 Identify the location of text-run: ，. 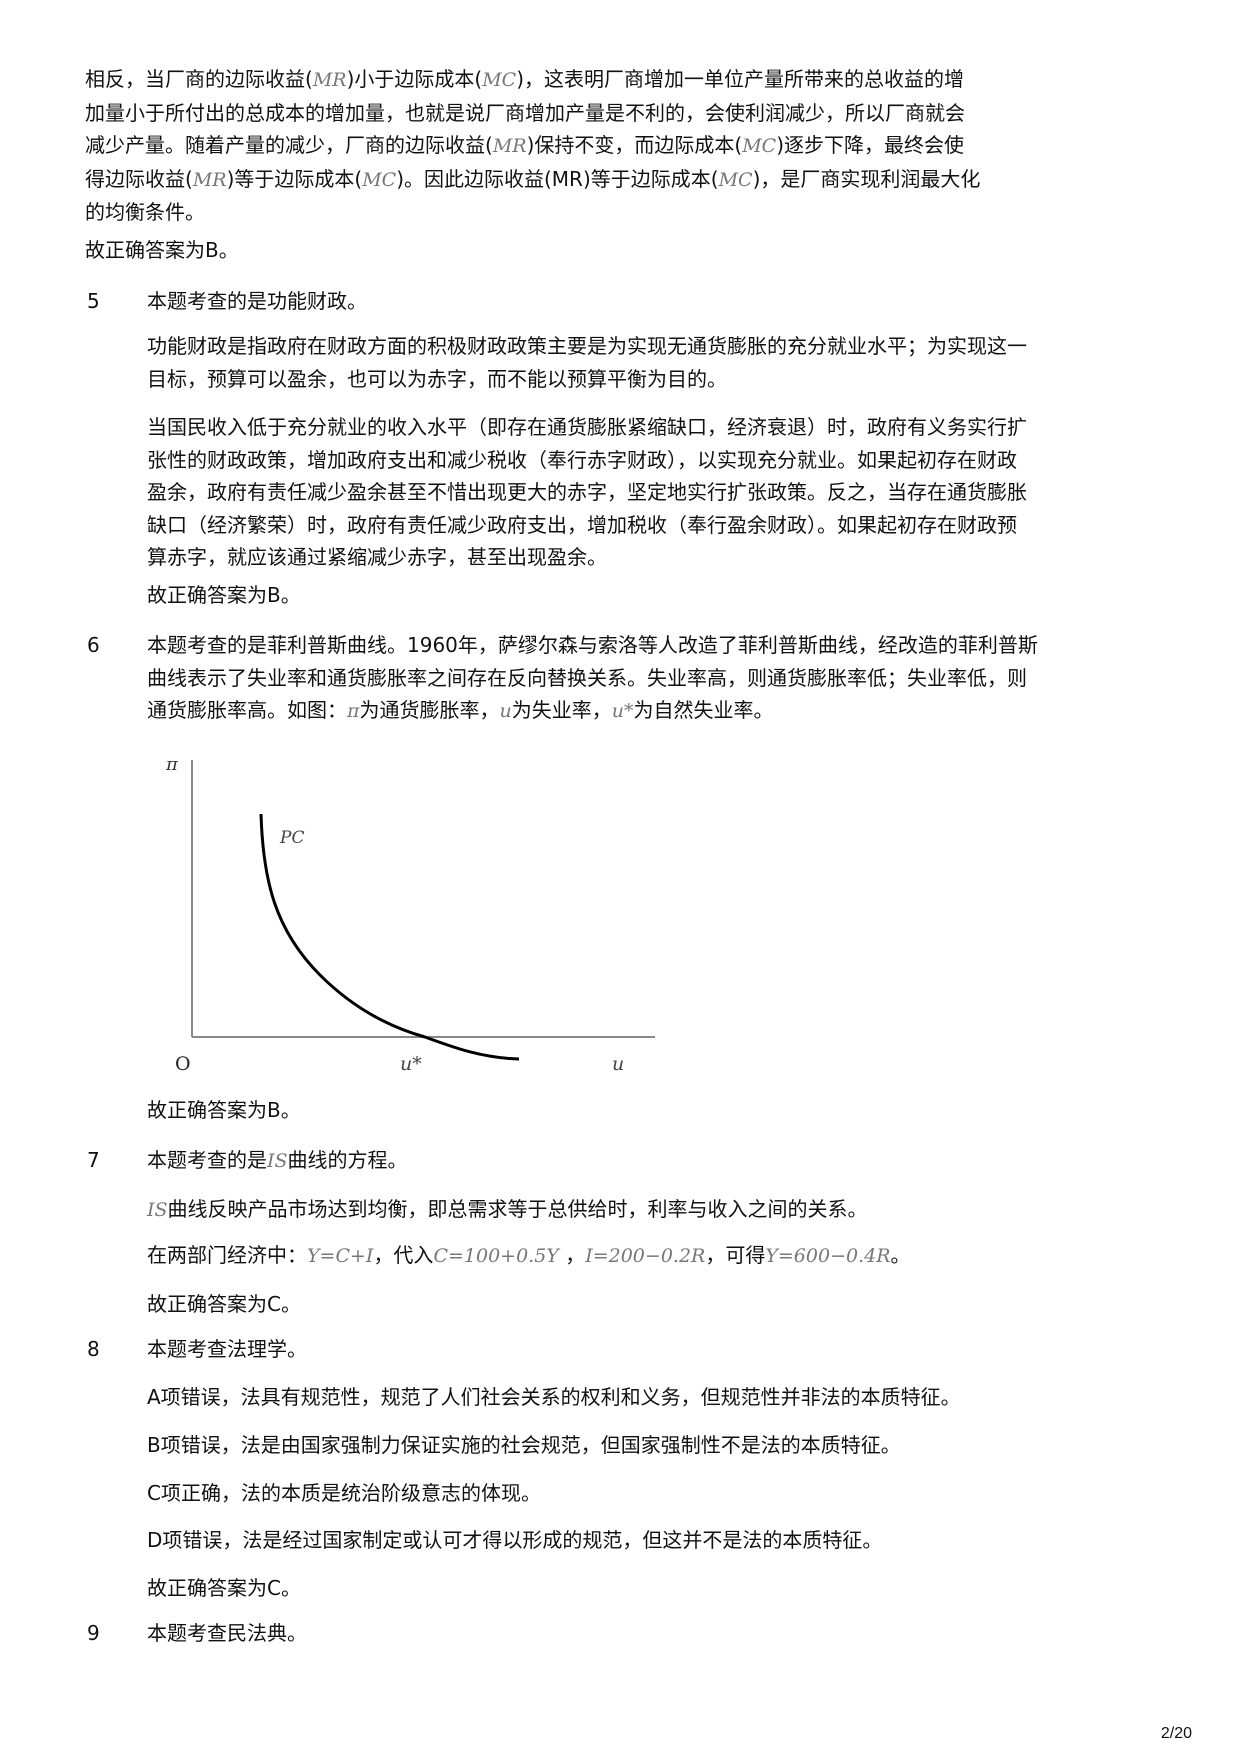
(572, 1255).